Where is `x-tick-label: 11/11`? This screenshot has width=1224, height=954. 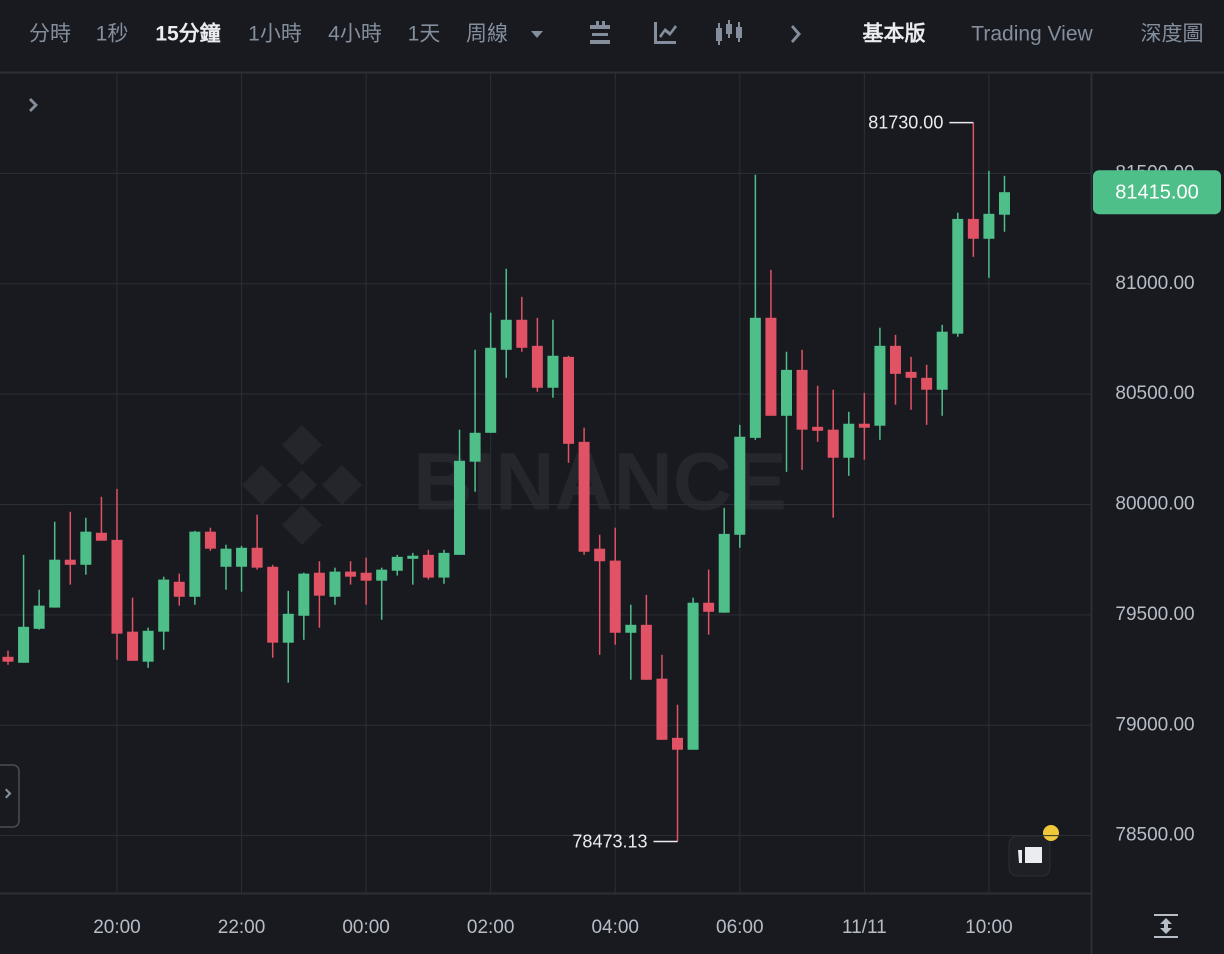
x-tick-label: 11/11 is located at coordinates (864, 927).